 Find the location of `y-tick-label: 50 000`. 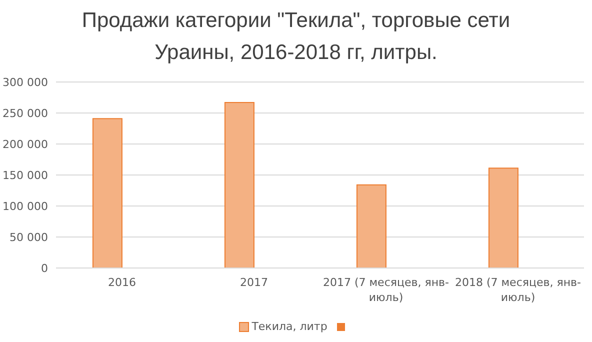

y-tick-label: 50 000 is located at coordinates (29, 237).